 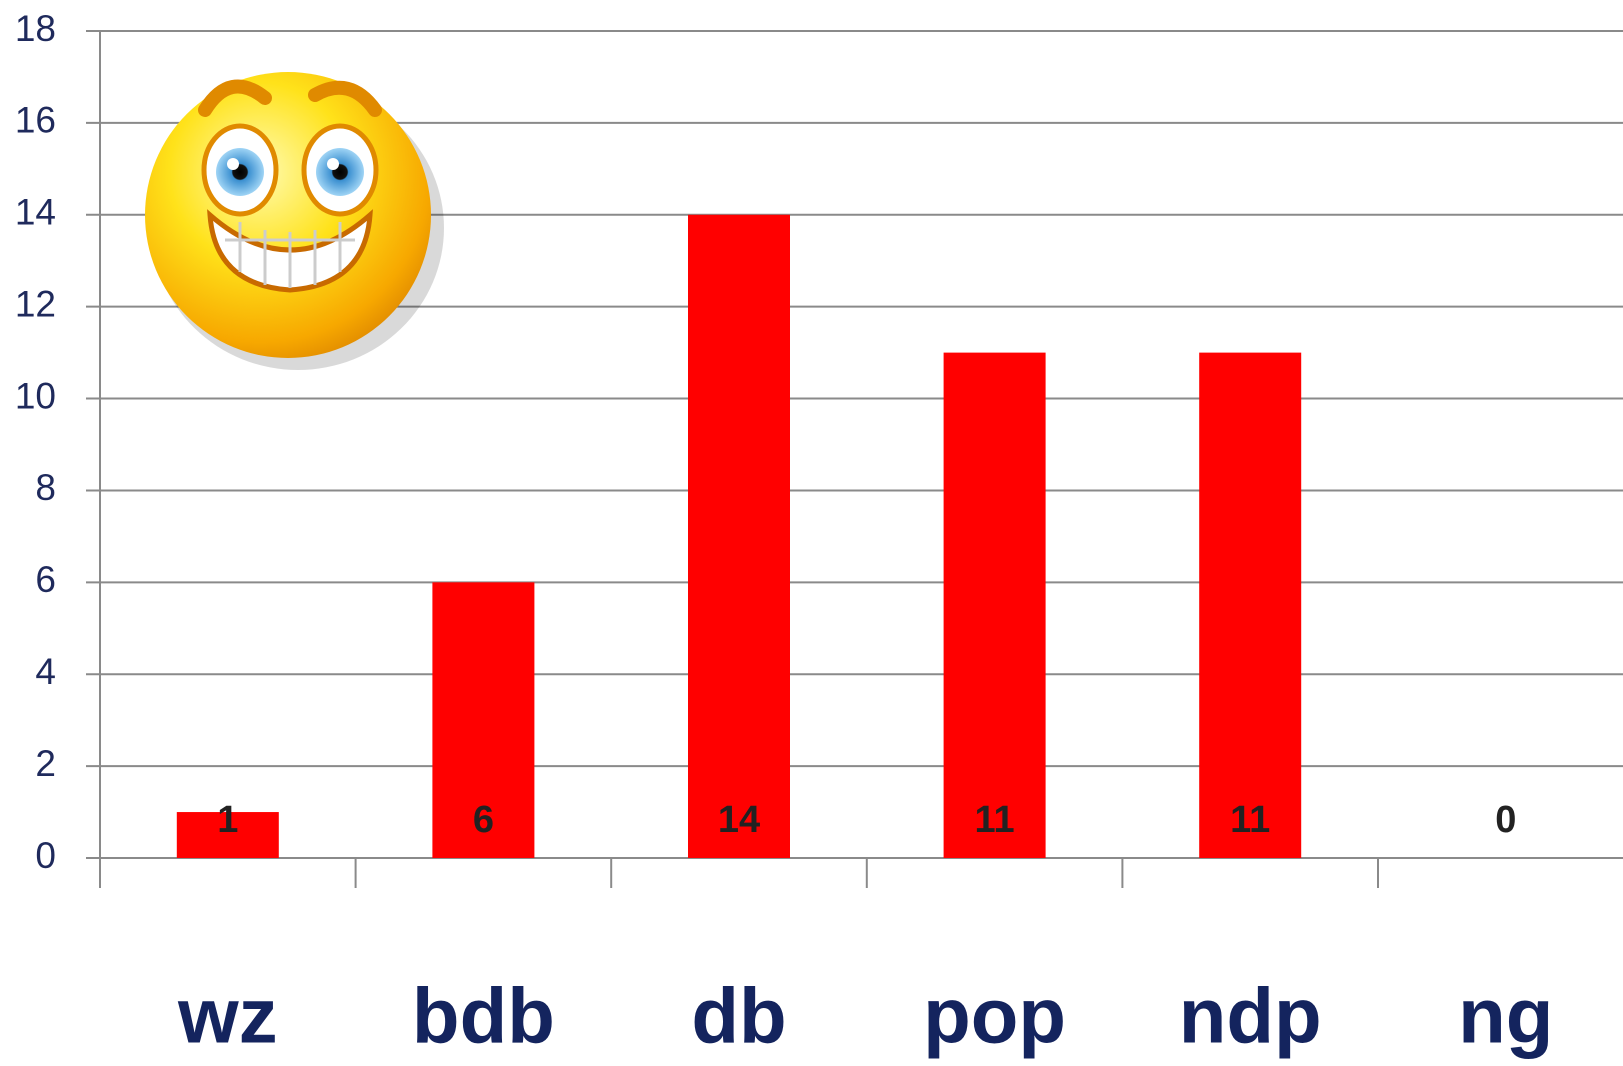 What do you see at coordinates (994, 1016) in the screenshot?
I see `x-tick-label: pop` at bounding box center [994, 1016].